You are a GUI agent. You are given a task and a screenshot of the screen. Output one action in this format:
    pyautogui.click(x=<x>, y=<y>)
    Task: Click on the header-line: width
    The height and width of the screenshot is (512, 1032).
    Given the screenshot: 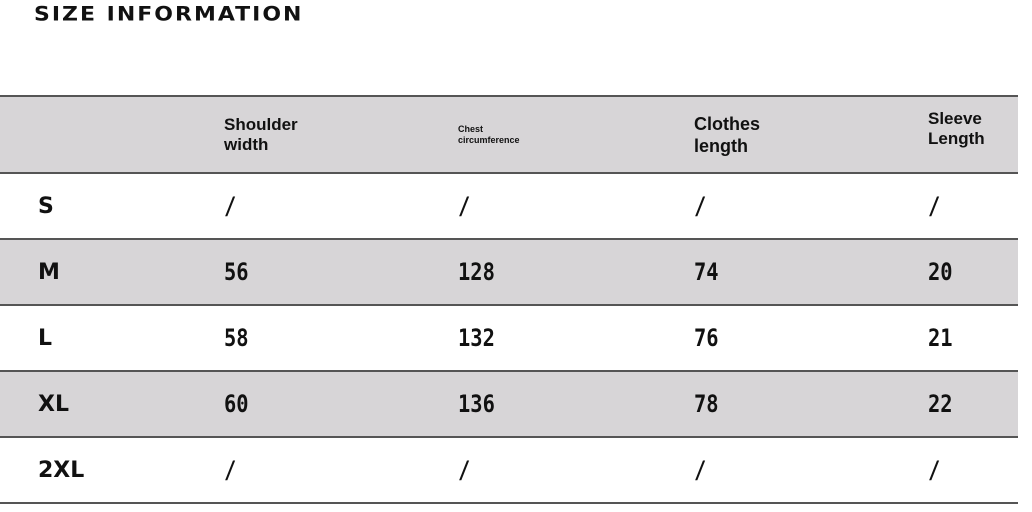 What is the action you would take?
    pyautogui.click(x=246, y=144)
    